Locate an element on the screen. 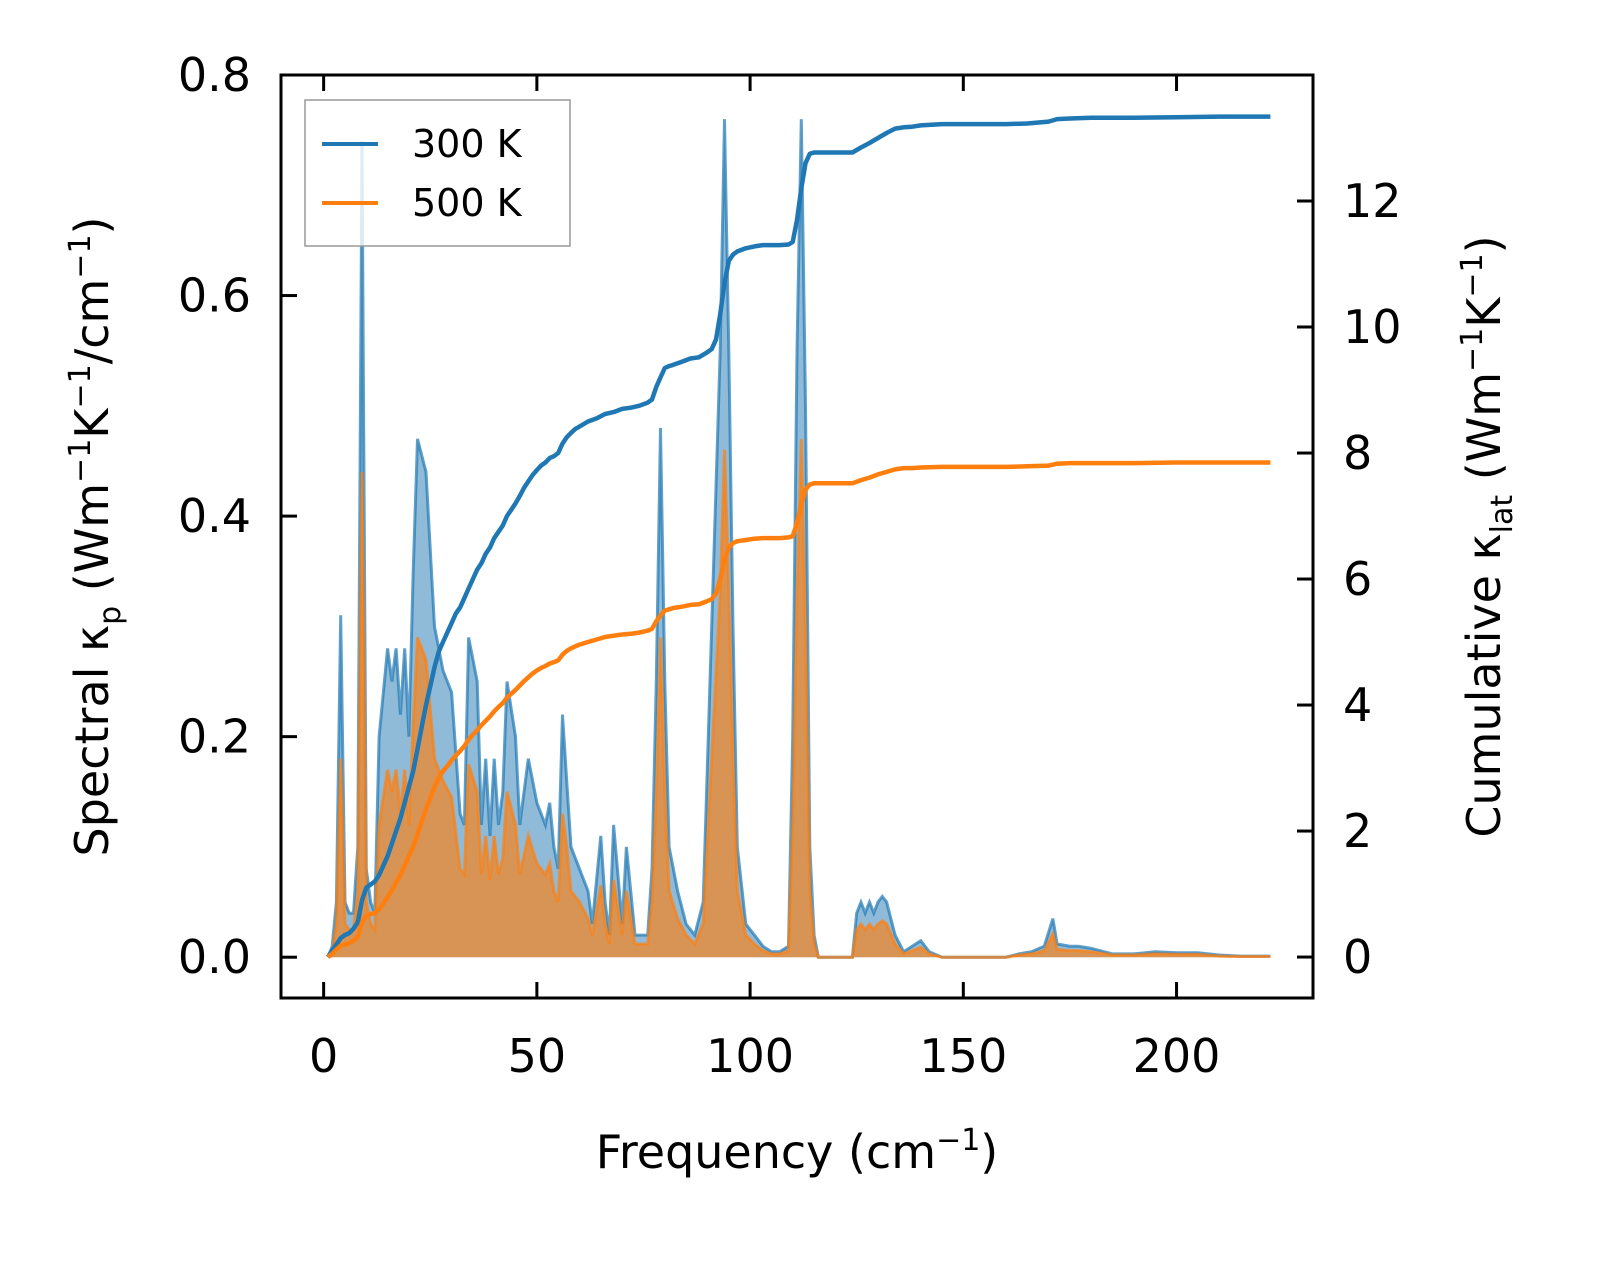  x-axis-label-sup: −1 is located at coordinates (958, 1140).